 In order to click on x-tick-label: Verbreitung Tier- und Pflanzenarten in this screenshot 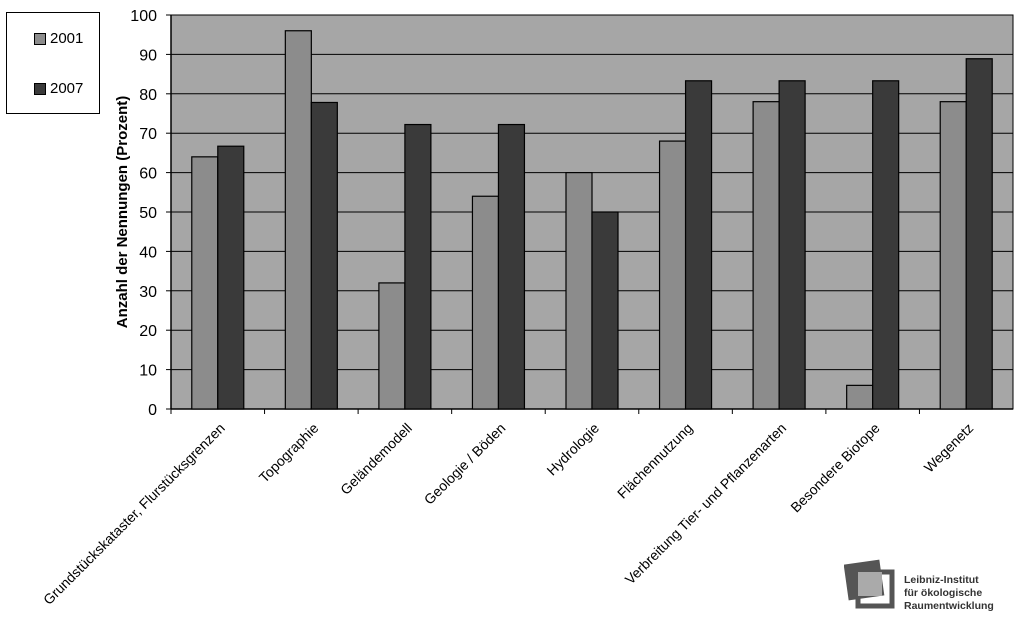, I will do `click(706, 504)`.